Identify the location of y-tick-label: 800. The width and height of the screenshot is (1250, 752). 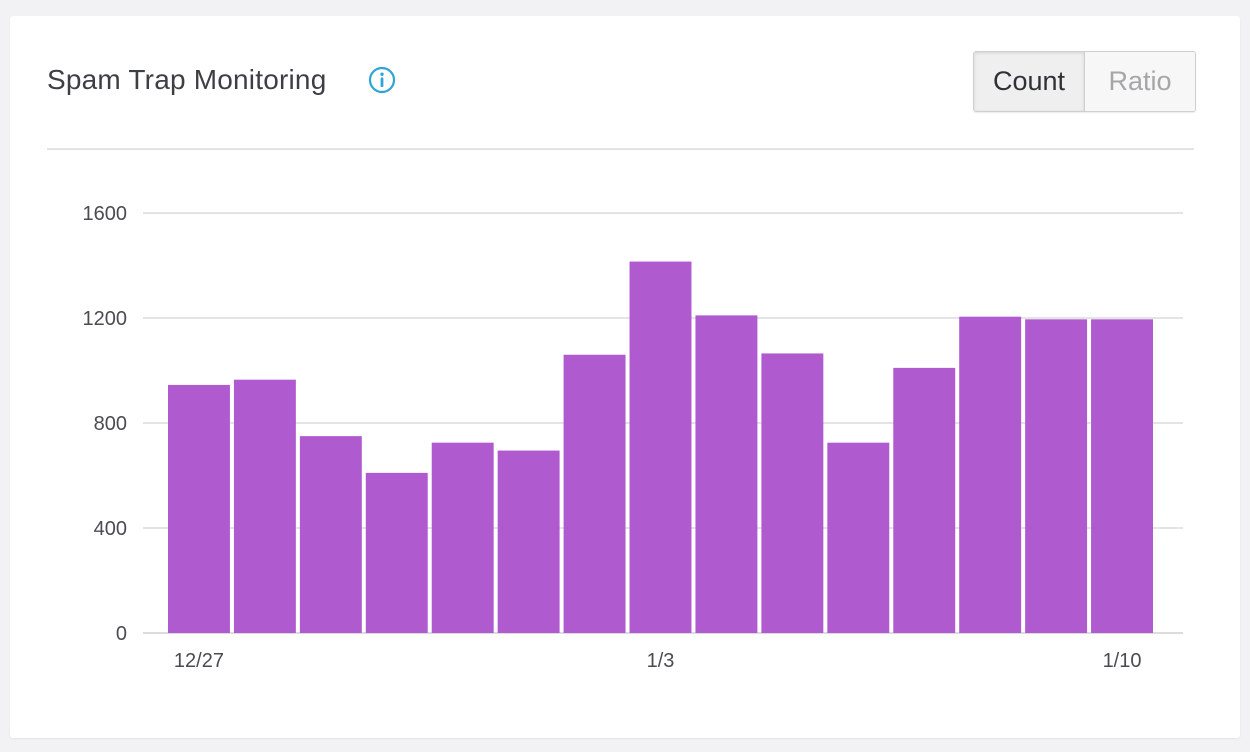
(110, 424).